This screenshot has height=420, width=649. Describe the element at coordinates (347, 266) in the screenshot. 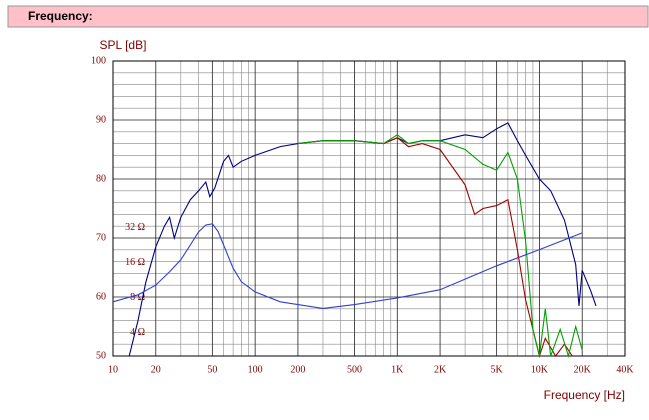

I see `series-line` at that location.